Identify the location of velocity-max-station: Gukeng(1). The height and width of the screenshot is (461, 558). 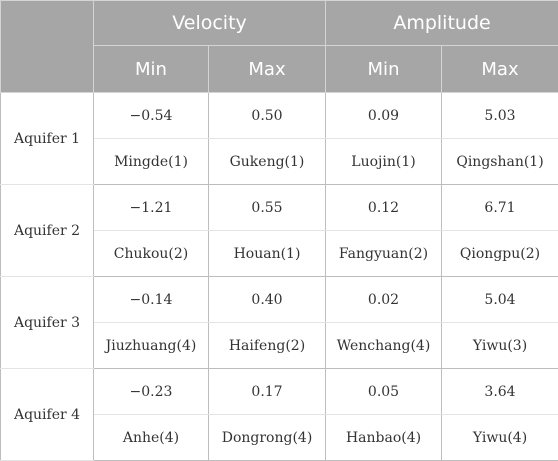
(267, 162).